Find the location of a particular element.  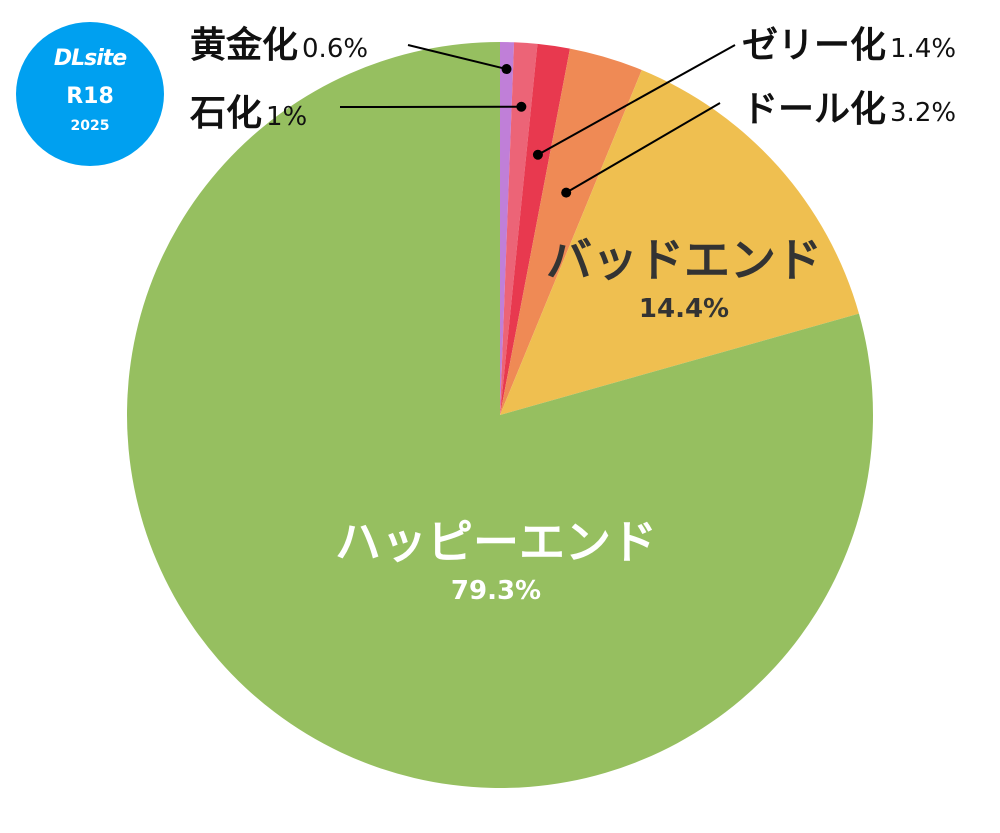

logo-year: 2025 is located at coordinates (90, 126).